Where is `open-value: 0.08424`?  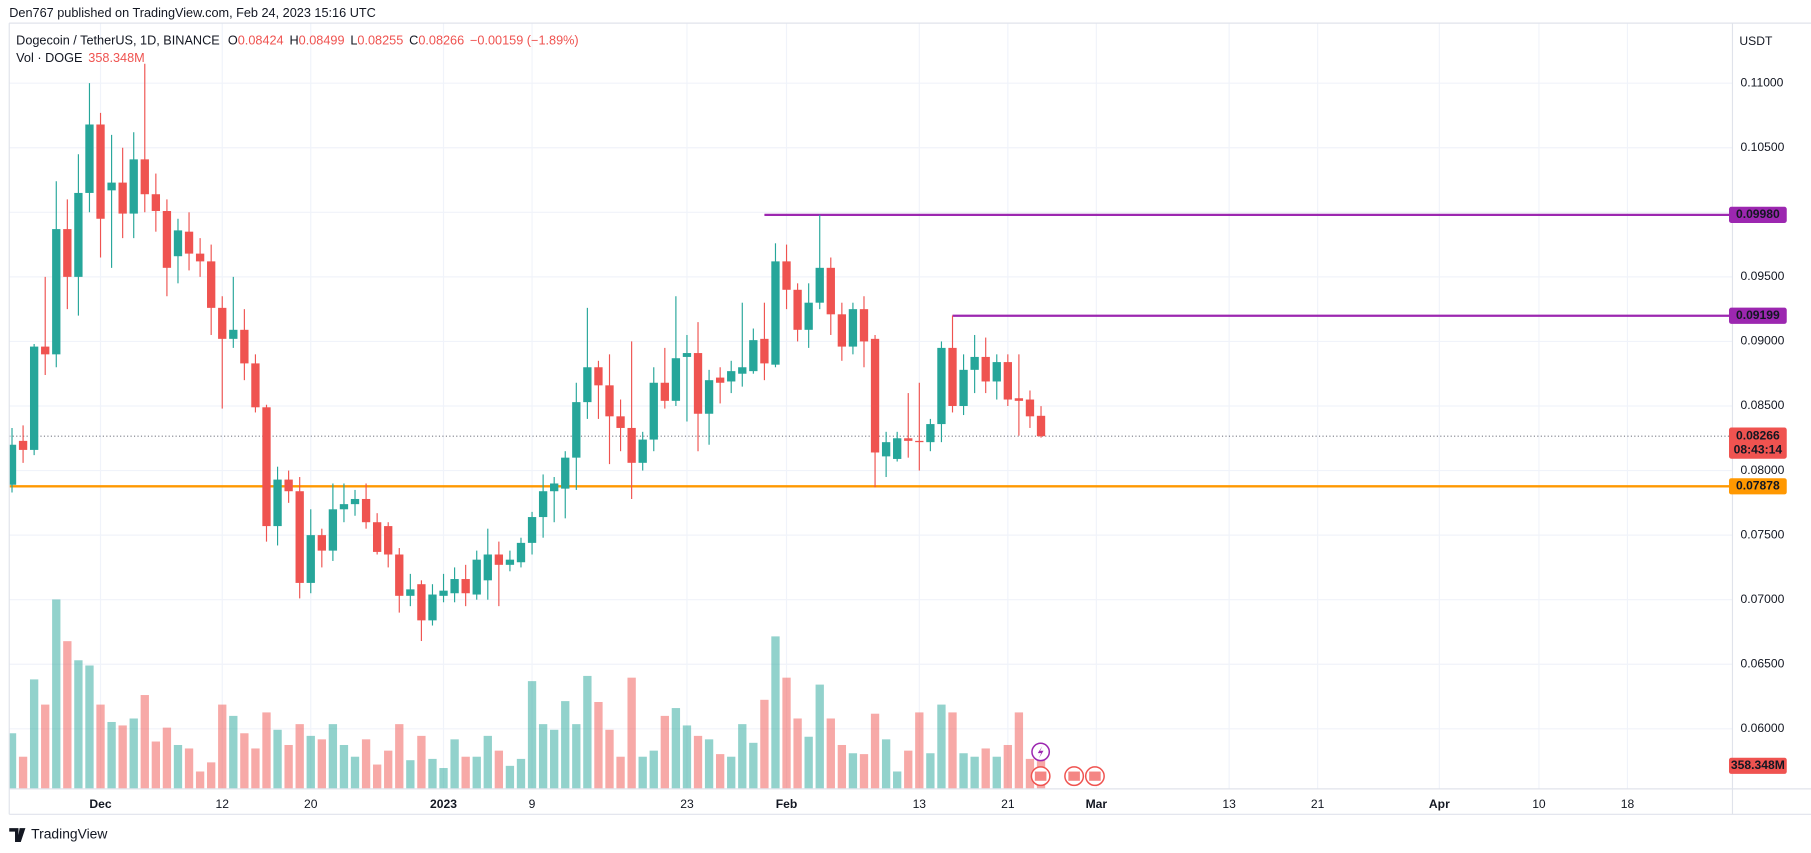 open-value: 0.08424 is located at coordinates (261, 41).